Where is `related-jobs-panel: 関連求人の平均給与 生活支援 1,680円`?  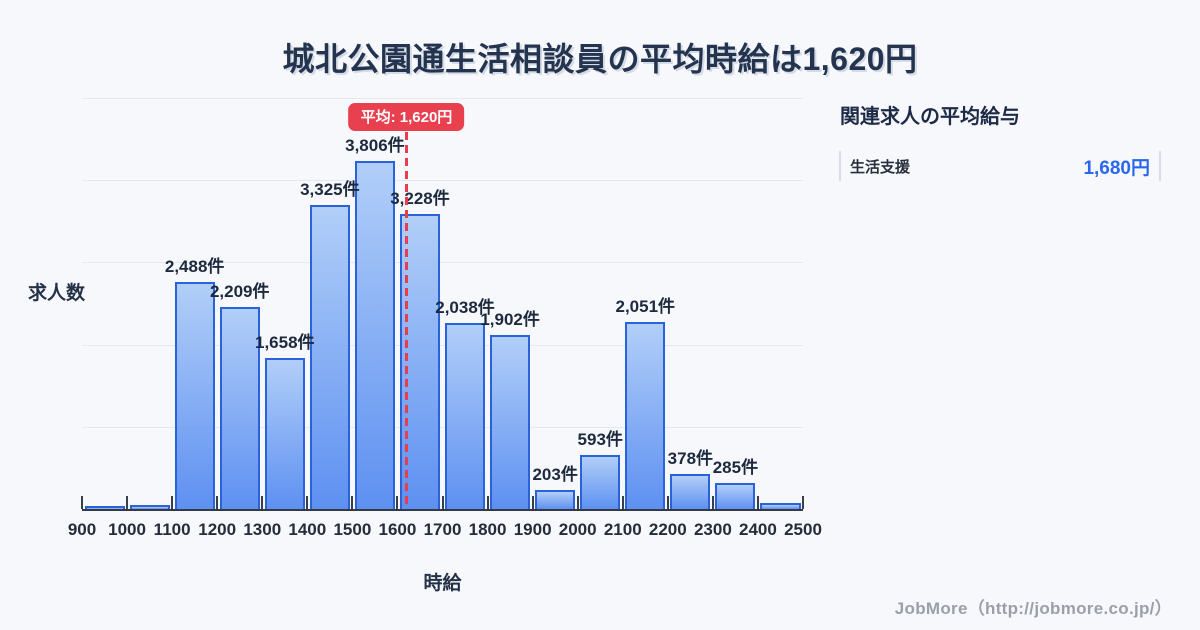
related-jobs-panel: 関連求人の平均給与 生活支援 1,680円 is located at coordinates (1000, 140).